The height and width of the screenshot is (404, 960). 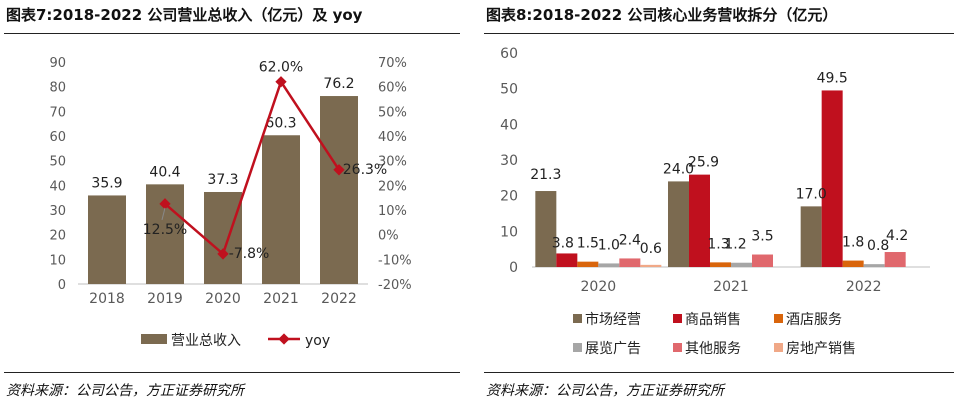 What do you see at coordinates (281, 68) in the screenshot?
I see `yoy-value-label: 62.0%` at bounding box center [281, 68].